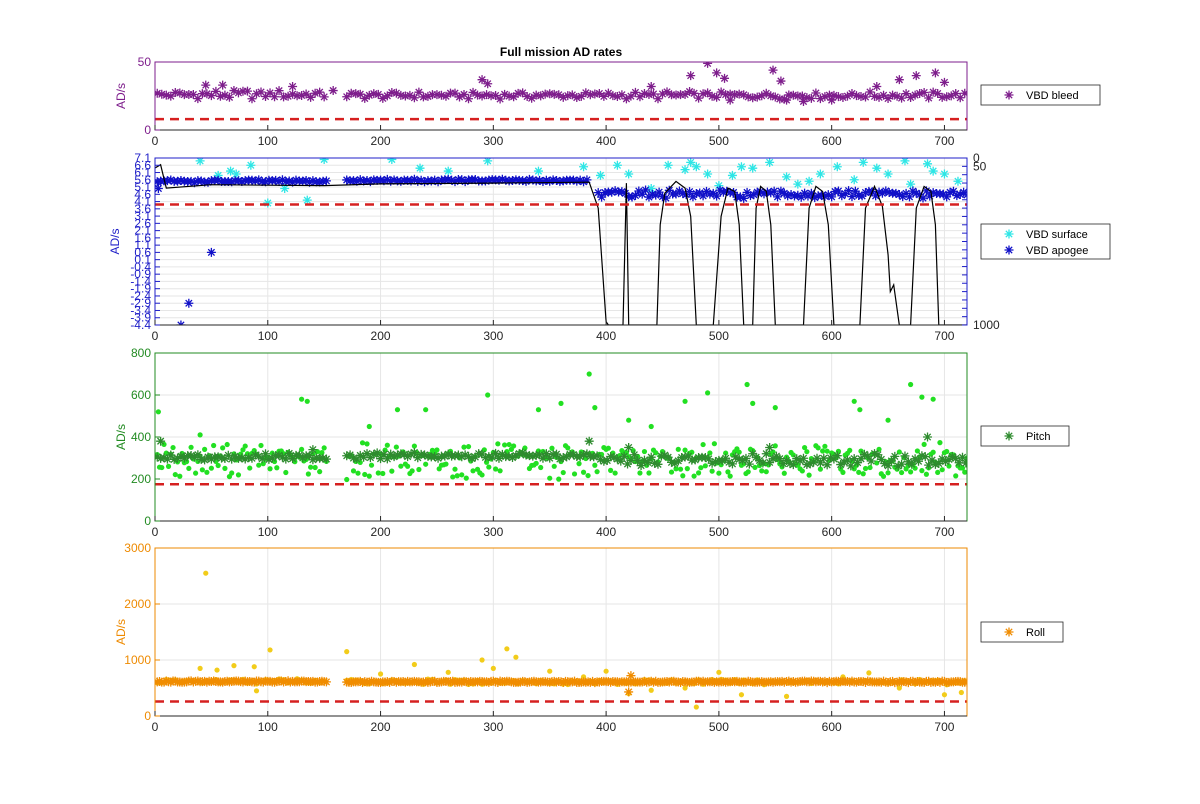 The width and height of the screenshot is (1200, 804). I want to click on legend-box, so click(1045, 241).